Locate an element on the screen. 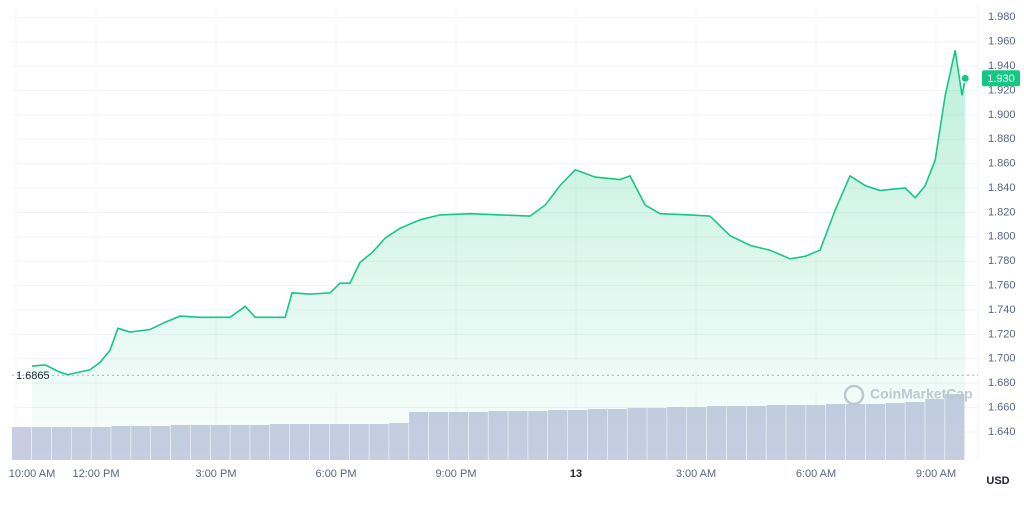  y-tick-label: 1.740 is located at coordinates (1002, 310).